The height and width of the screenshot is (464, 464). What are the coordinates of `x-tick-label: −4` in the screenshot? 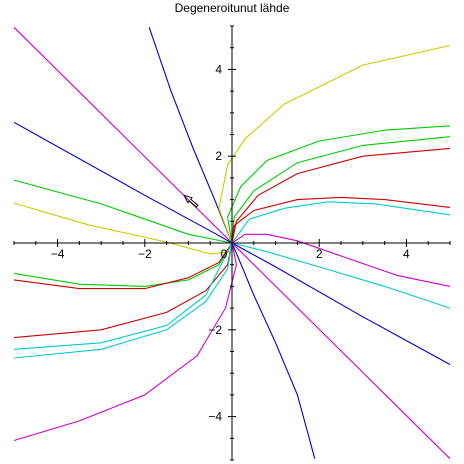 It's located at (58, 254).